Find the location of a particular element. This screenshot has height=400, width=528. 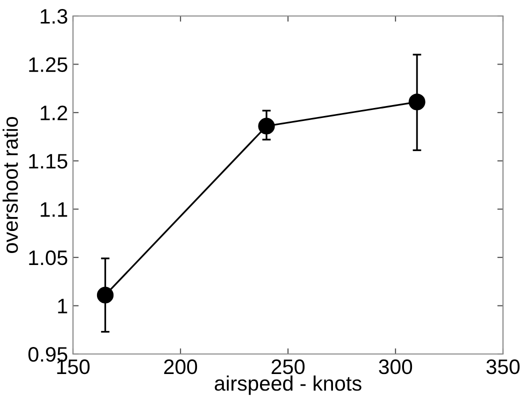

x-tick-label: 250 is located at coordinates (288, 366).